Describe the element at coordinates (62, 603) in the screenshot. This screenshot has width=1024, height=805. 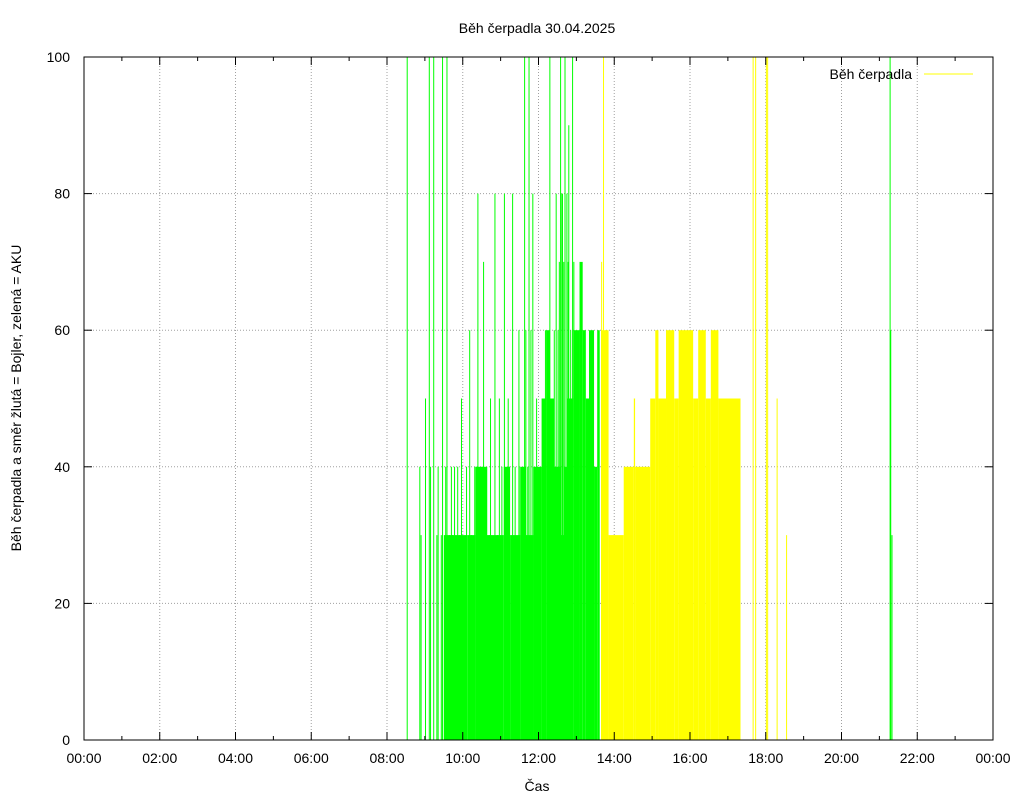
I see `y-tick-label: 20` at that location.